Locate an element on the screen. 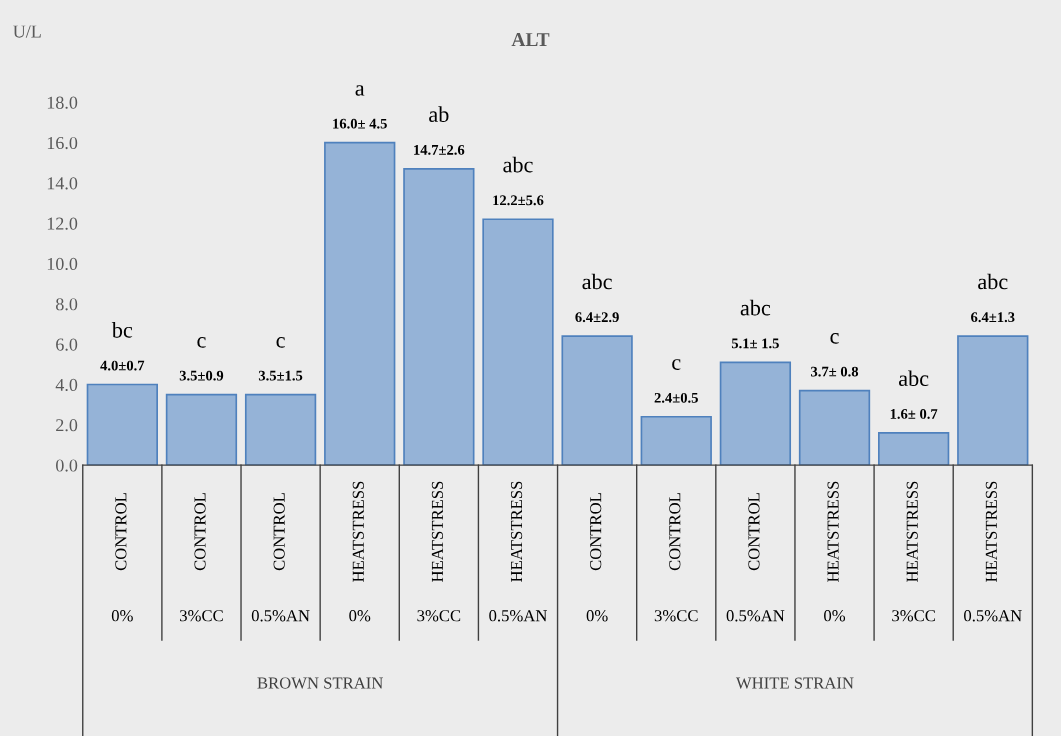  y-tick-label: 0.0 is located at coordinates (67, 465).